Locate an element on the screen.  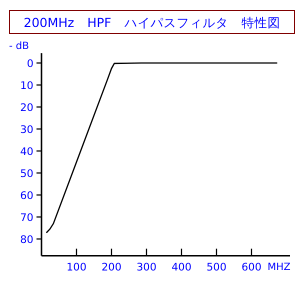
y-axis-title: - dB is located at coordinates (19, 46).